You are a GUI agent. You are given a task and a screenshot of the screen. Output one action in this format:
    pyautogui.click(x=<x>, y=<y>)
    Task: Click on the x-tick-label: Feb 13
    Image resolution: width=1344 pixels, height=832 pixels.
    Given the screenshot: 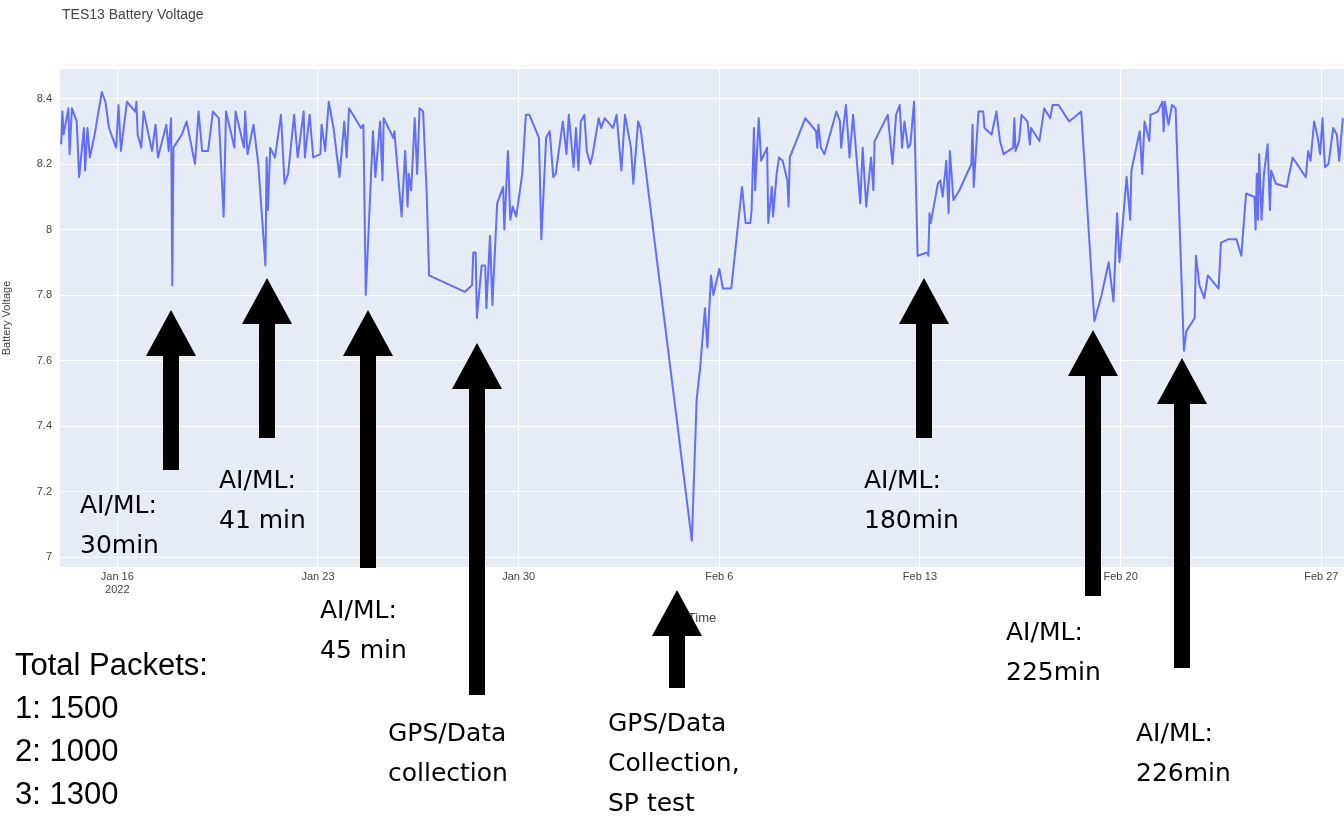 What is the action you would take?
    pyautogui.click(x=920, y=575)
    